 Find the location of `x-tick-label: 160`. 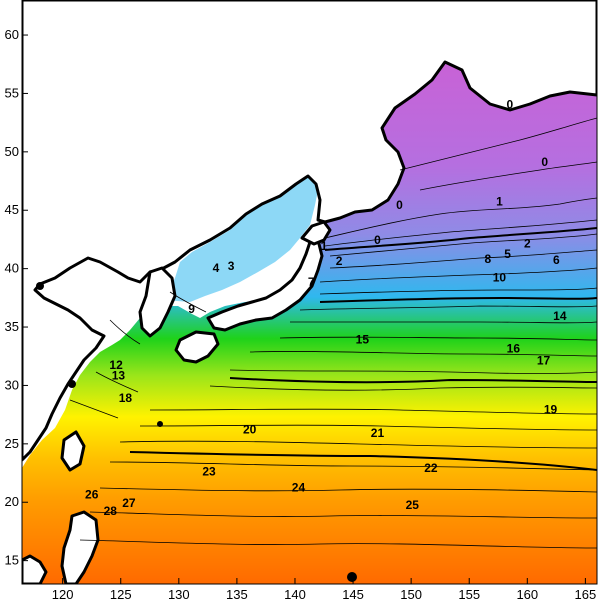

x-tick-label: 160 is located at coordinates (527, 594).